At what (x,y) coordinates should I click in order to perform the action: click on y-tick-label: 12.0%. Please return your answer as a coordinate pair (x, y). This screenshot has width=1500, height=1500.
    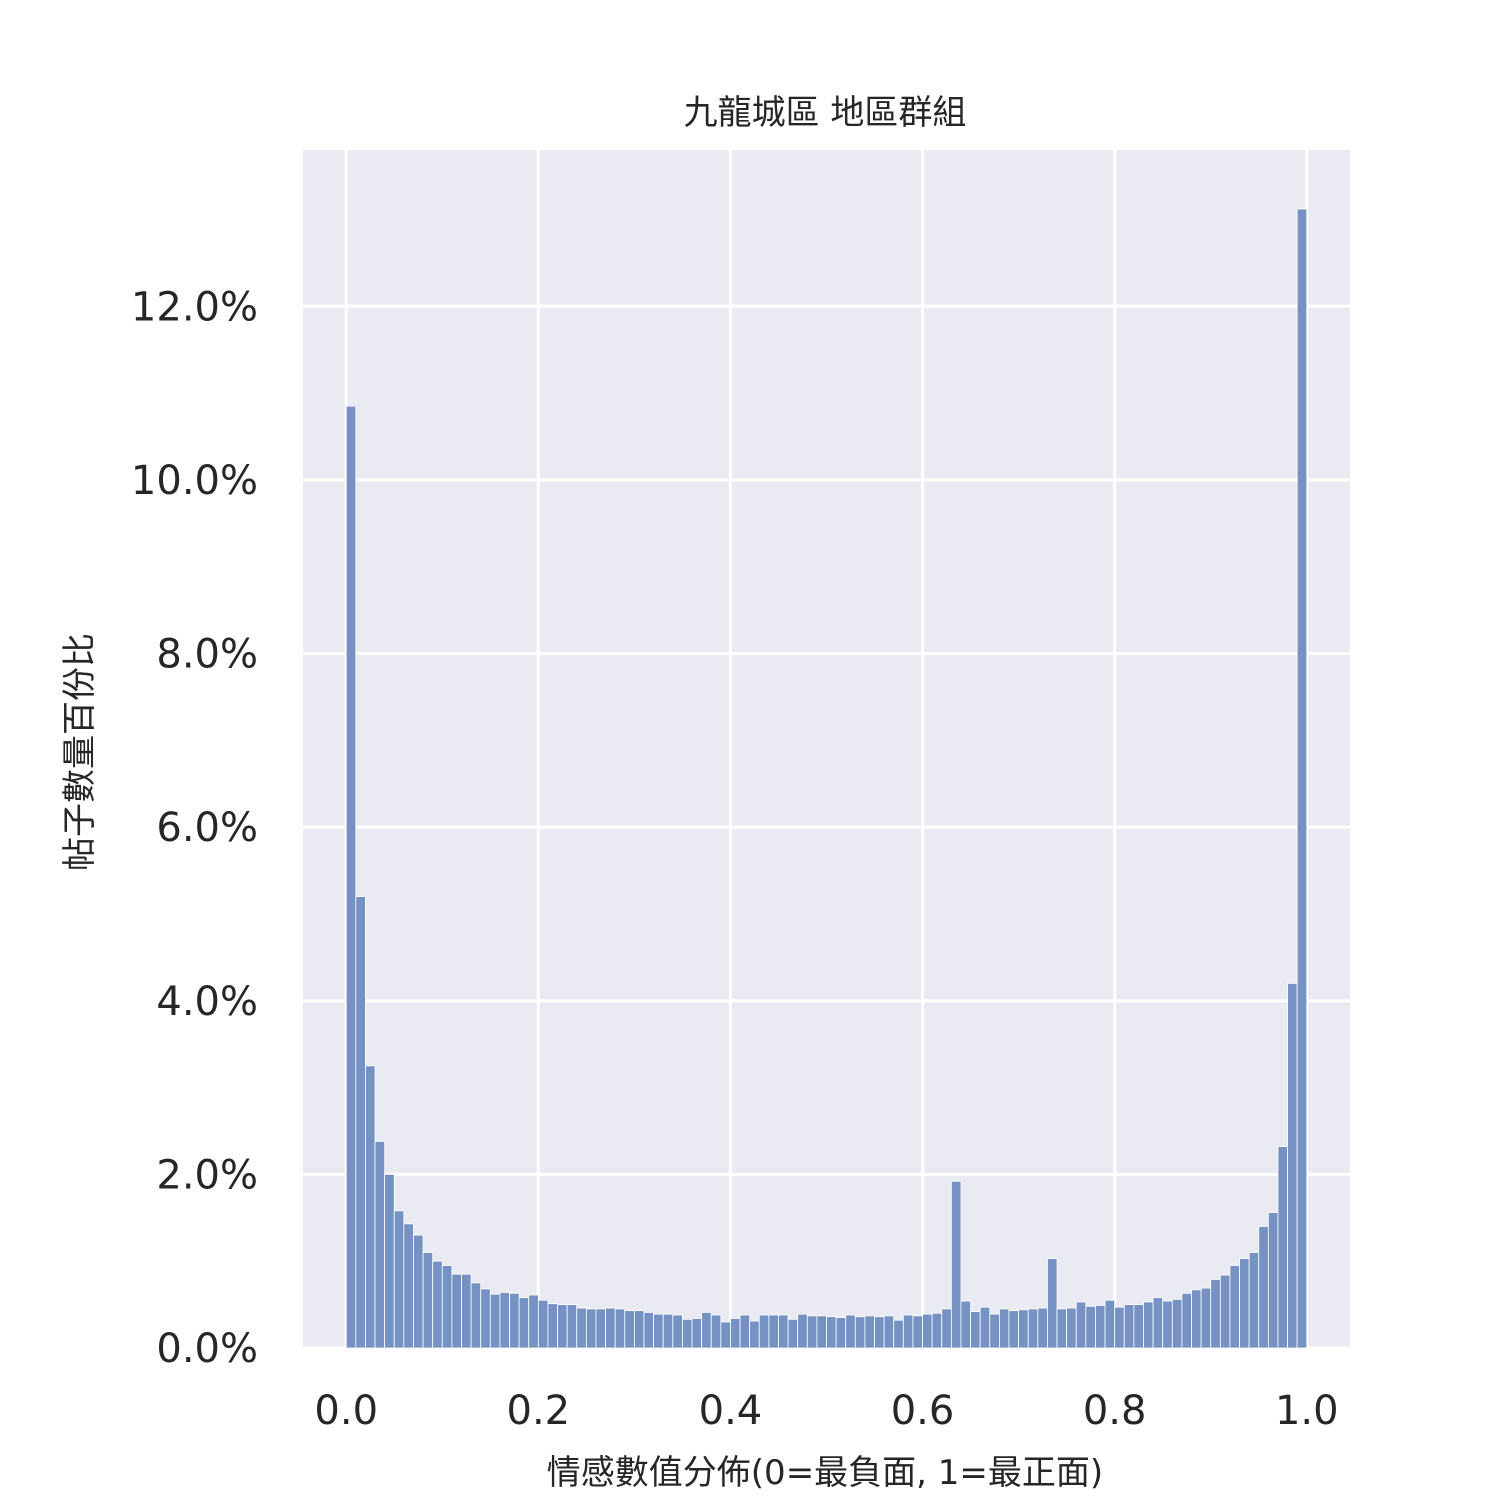
    Looking at the image, I should click on (194, 307).